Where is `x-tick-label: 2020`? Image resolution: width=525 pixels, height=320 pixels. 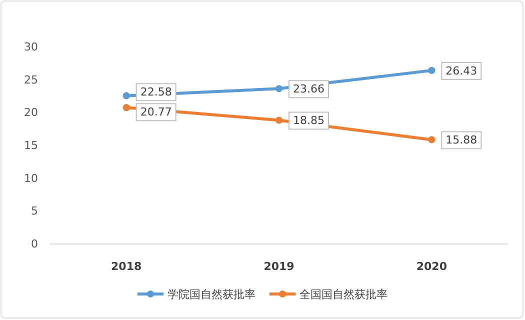 x-tick-label: 2020 is located at coordinates (432, 266).